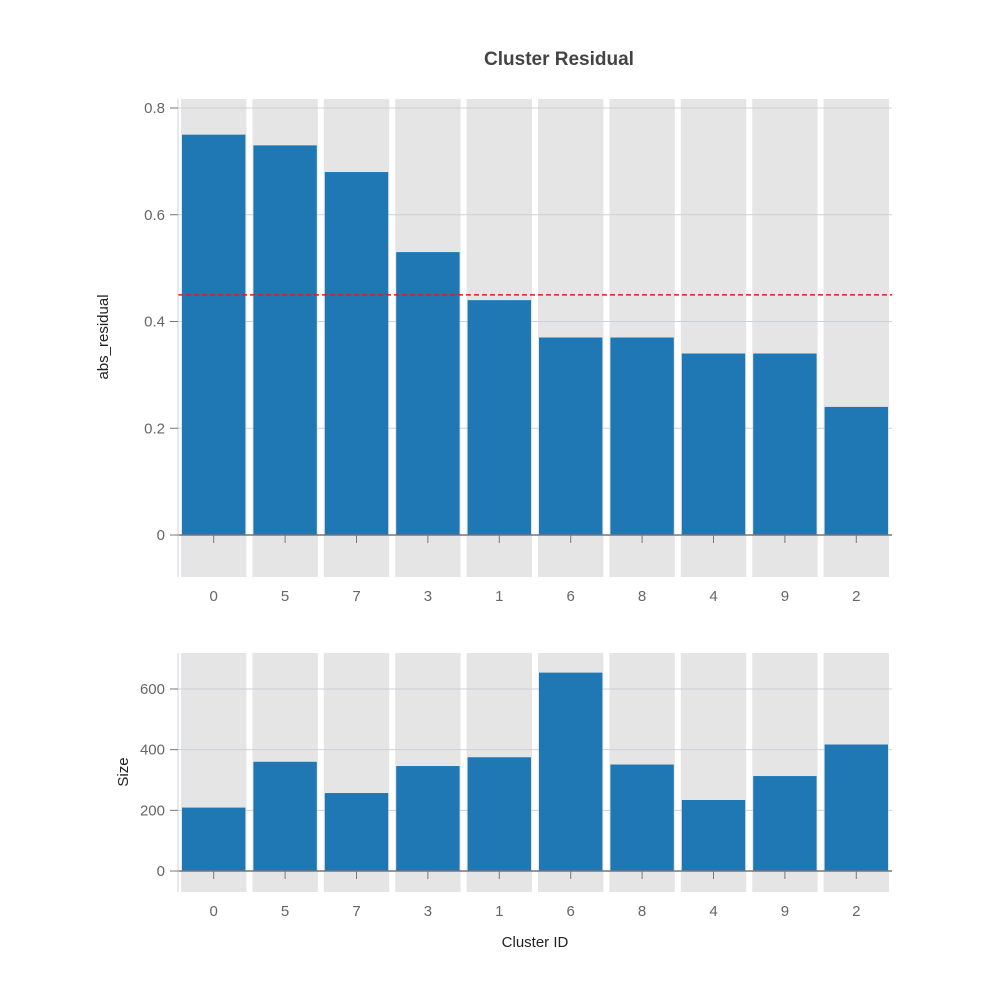 Image resolution: width=989 pixels, height=989 pixels. What do you see at coordinates (152, 689) in the screenshot?
I see `y-tick-label: 600` at bounding box center [152, 689].